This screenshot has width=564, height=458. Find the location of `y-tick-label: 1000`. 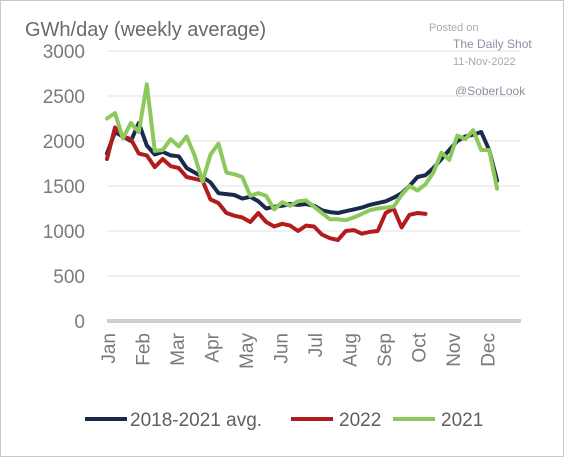

y-tick-label: 1000 is located at coordinates (64, 232).